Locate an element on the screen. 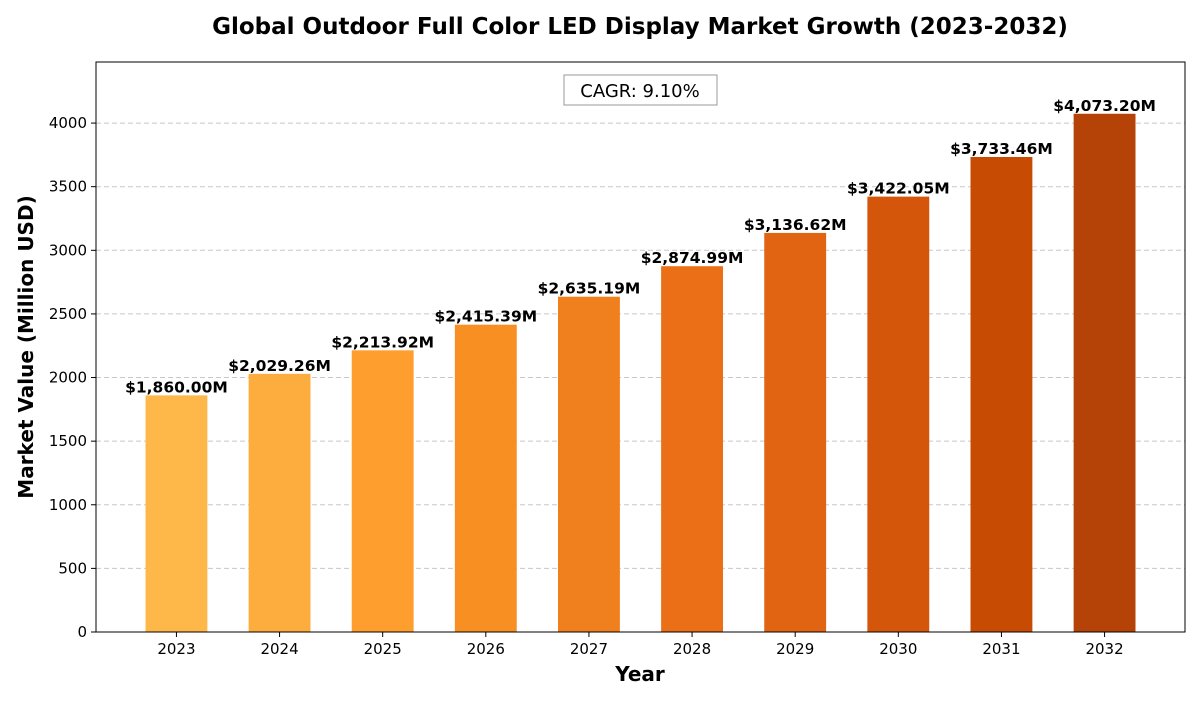  x-axis-ticks: 2023 2024 2025 2026 2027 2028 2029 2030 2031 2032 is located at coordinates (640, 645).